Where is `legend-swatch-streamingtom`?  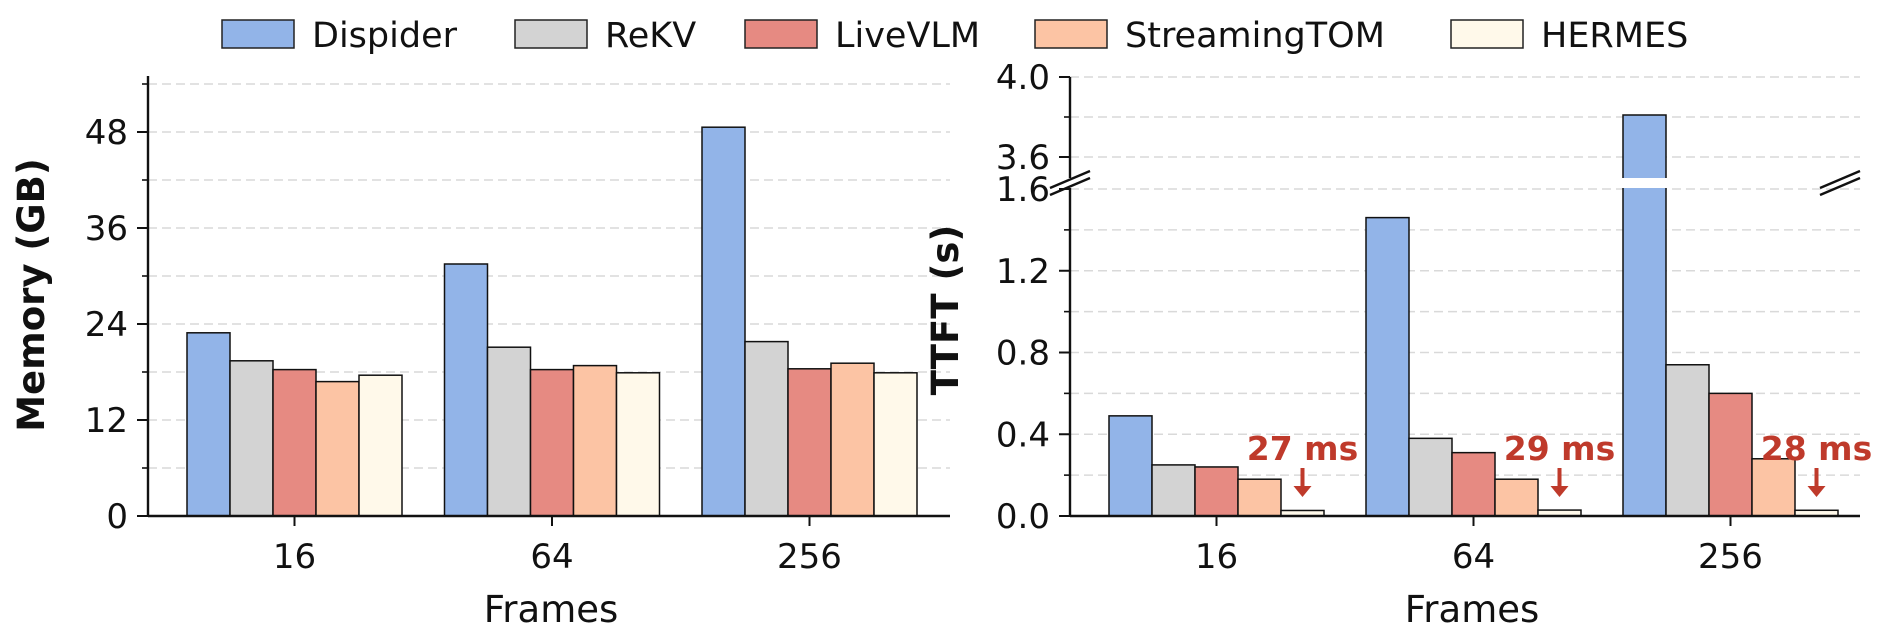
legend-swatch-streamingtom is located at coordinates (1071, 34).